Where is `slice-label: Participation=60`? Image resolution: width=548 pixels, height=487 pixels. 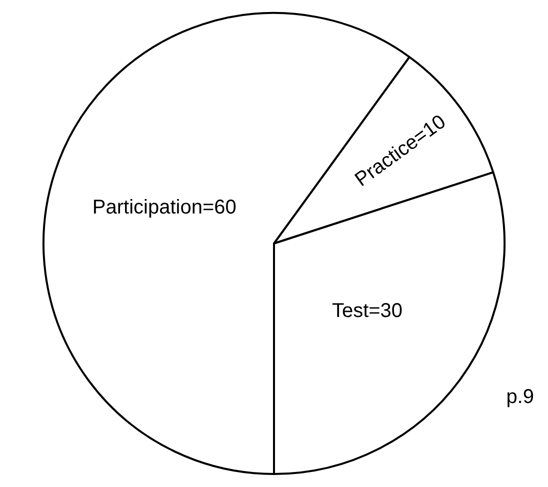
slice-label: Participation=60 is located at coordinates (164, 207).